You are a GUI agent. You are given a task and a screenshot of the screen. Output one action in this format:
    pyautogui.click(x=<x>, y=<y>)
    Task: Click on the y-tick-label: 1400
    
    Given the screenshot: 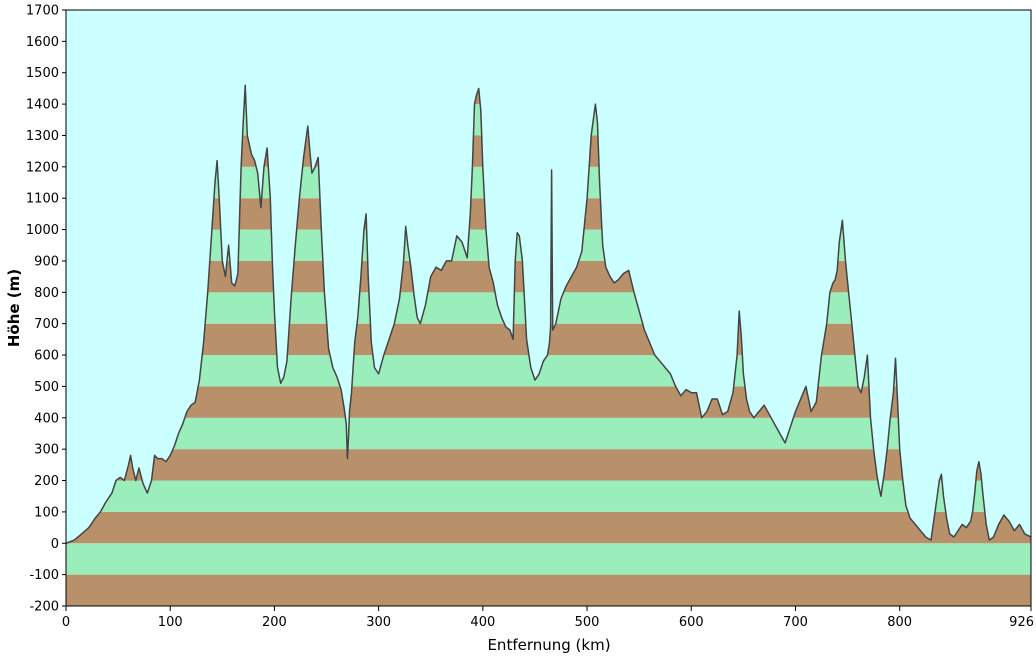 What is the action you would take?
    pyautogui.click(x=42, y=105)
    